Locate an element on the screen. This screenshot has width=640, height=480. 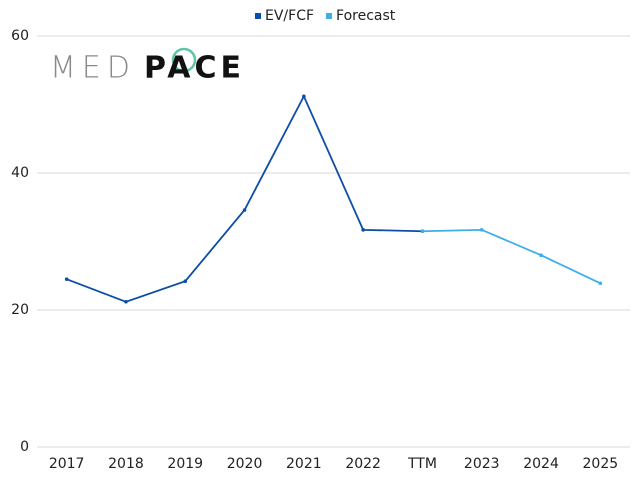
logo: MED PACE is located at coordinates (147, 66).